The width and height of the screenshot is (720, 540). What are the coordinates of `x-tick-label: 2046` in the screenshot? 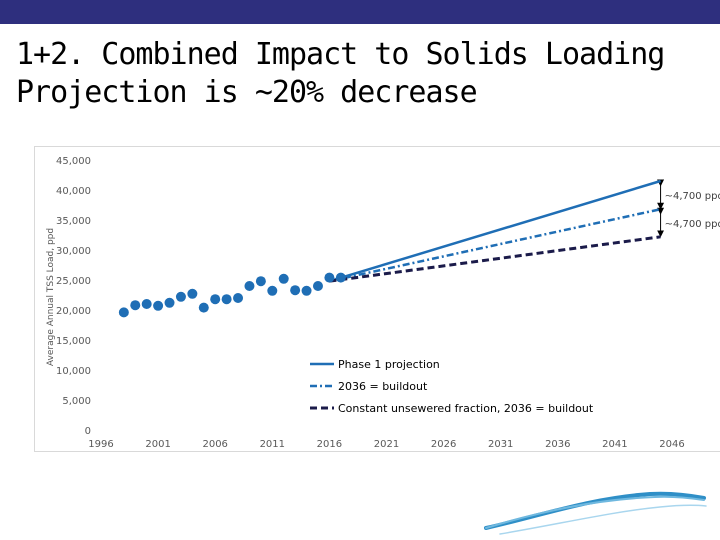 It's located at (671, 444).